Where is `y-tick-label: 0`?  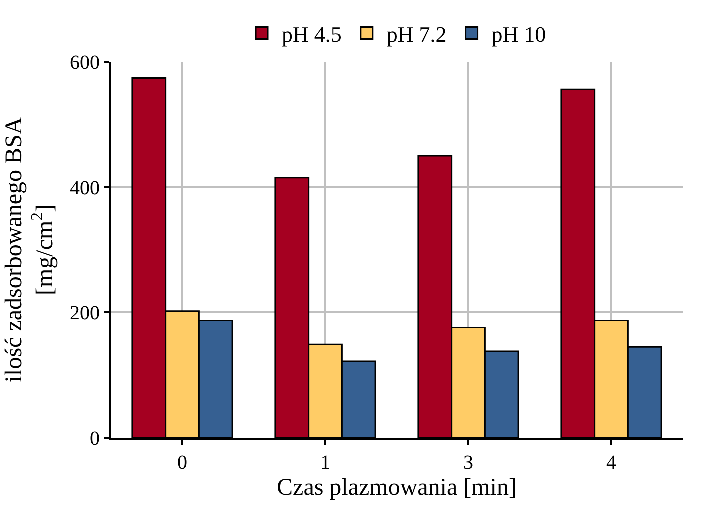 y-tick-label: 0 is located at coordinates (95, 439).